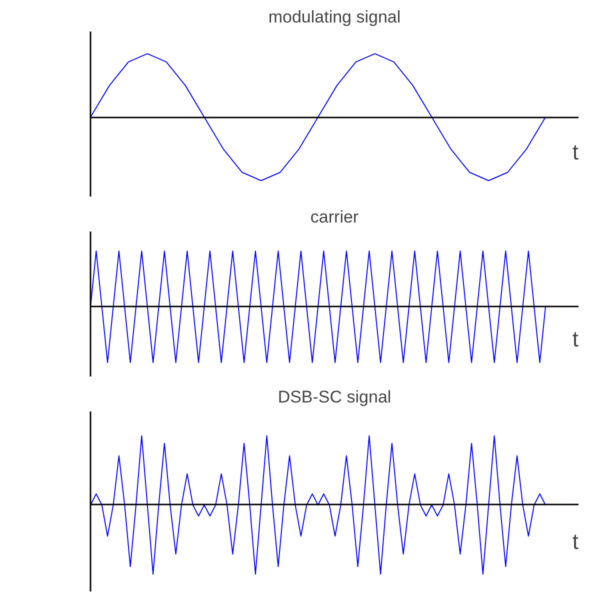  What do you see at coordinates (334, 217) in the screenshot?
I see `chart-title: carrier` at bounding box center [334, 217].